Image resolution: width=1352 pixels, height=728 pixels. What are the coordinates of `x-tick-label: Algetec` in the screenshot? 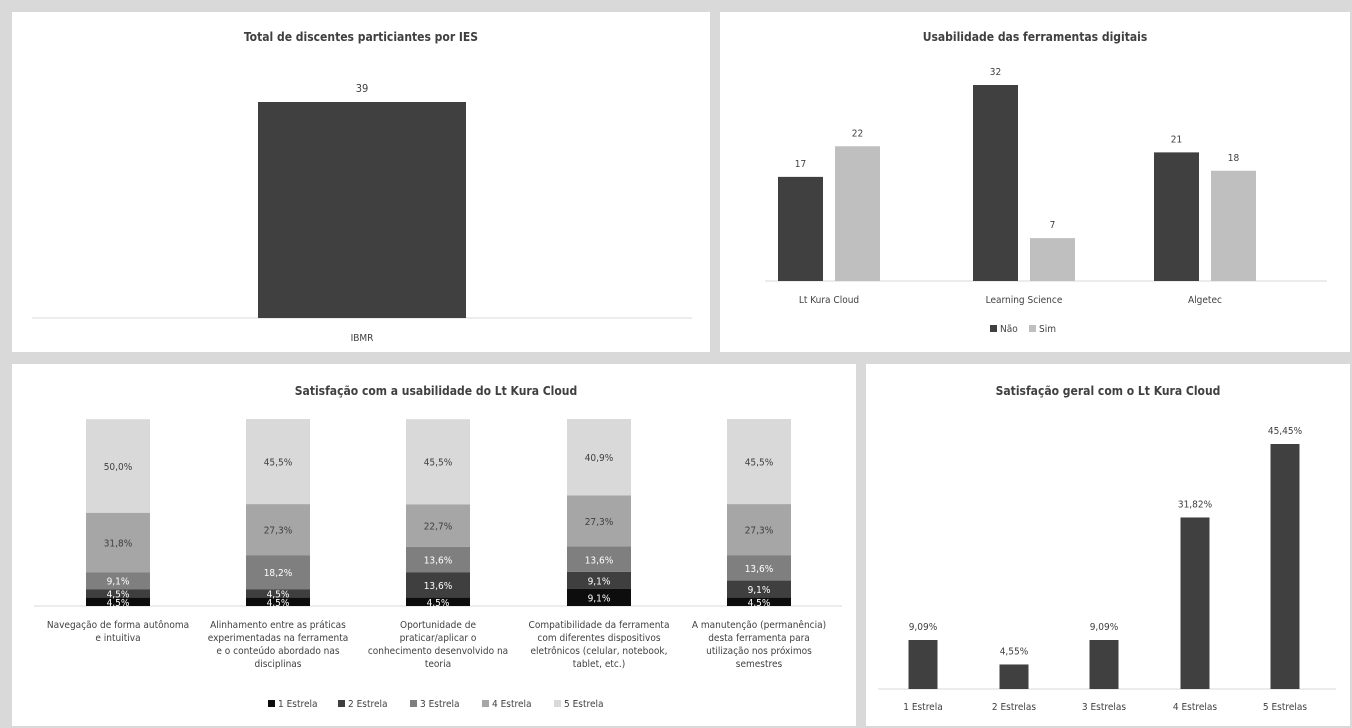 It's located at (1205, 300).